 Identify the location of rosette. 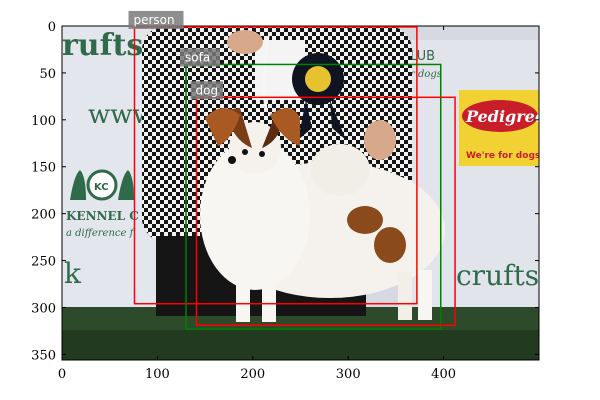
(319, 96).